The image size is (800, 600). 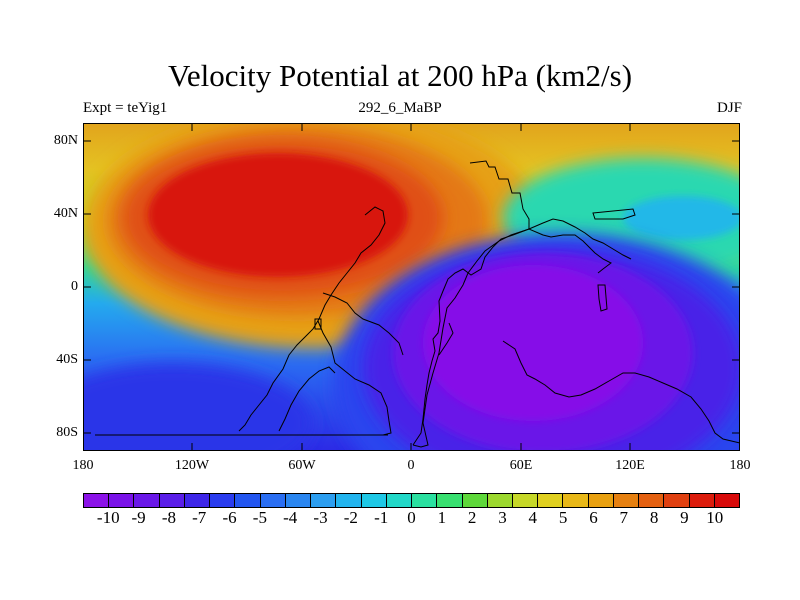 I want to click on colorbar-label: 6, so click(x=593, y=517).